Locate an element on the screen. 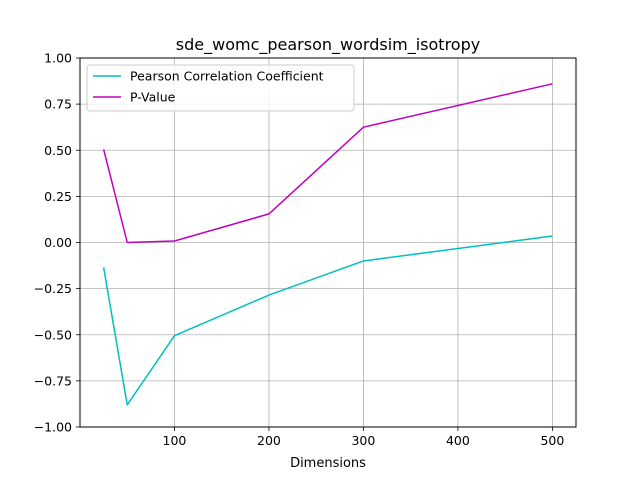  x-tick-label: 200 is located at coordinates (269, 440).